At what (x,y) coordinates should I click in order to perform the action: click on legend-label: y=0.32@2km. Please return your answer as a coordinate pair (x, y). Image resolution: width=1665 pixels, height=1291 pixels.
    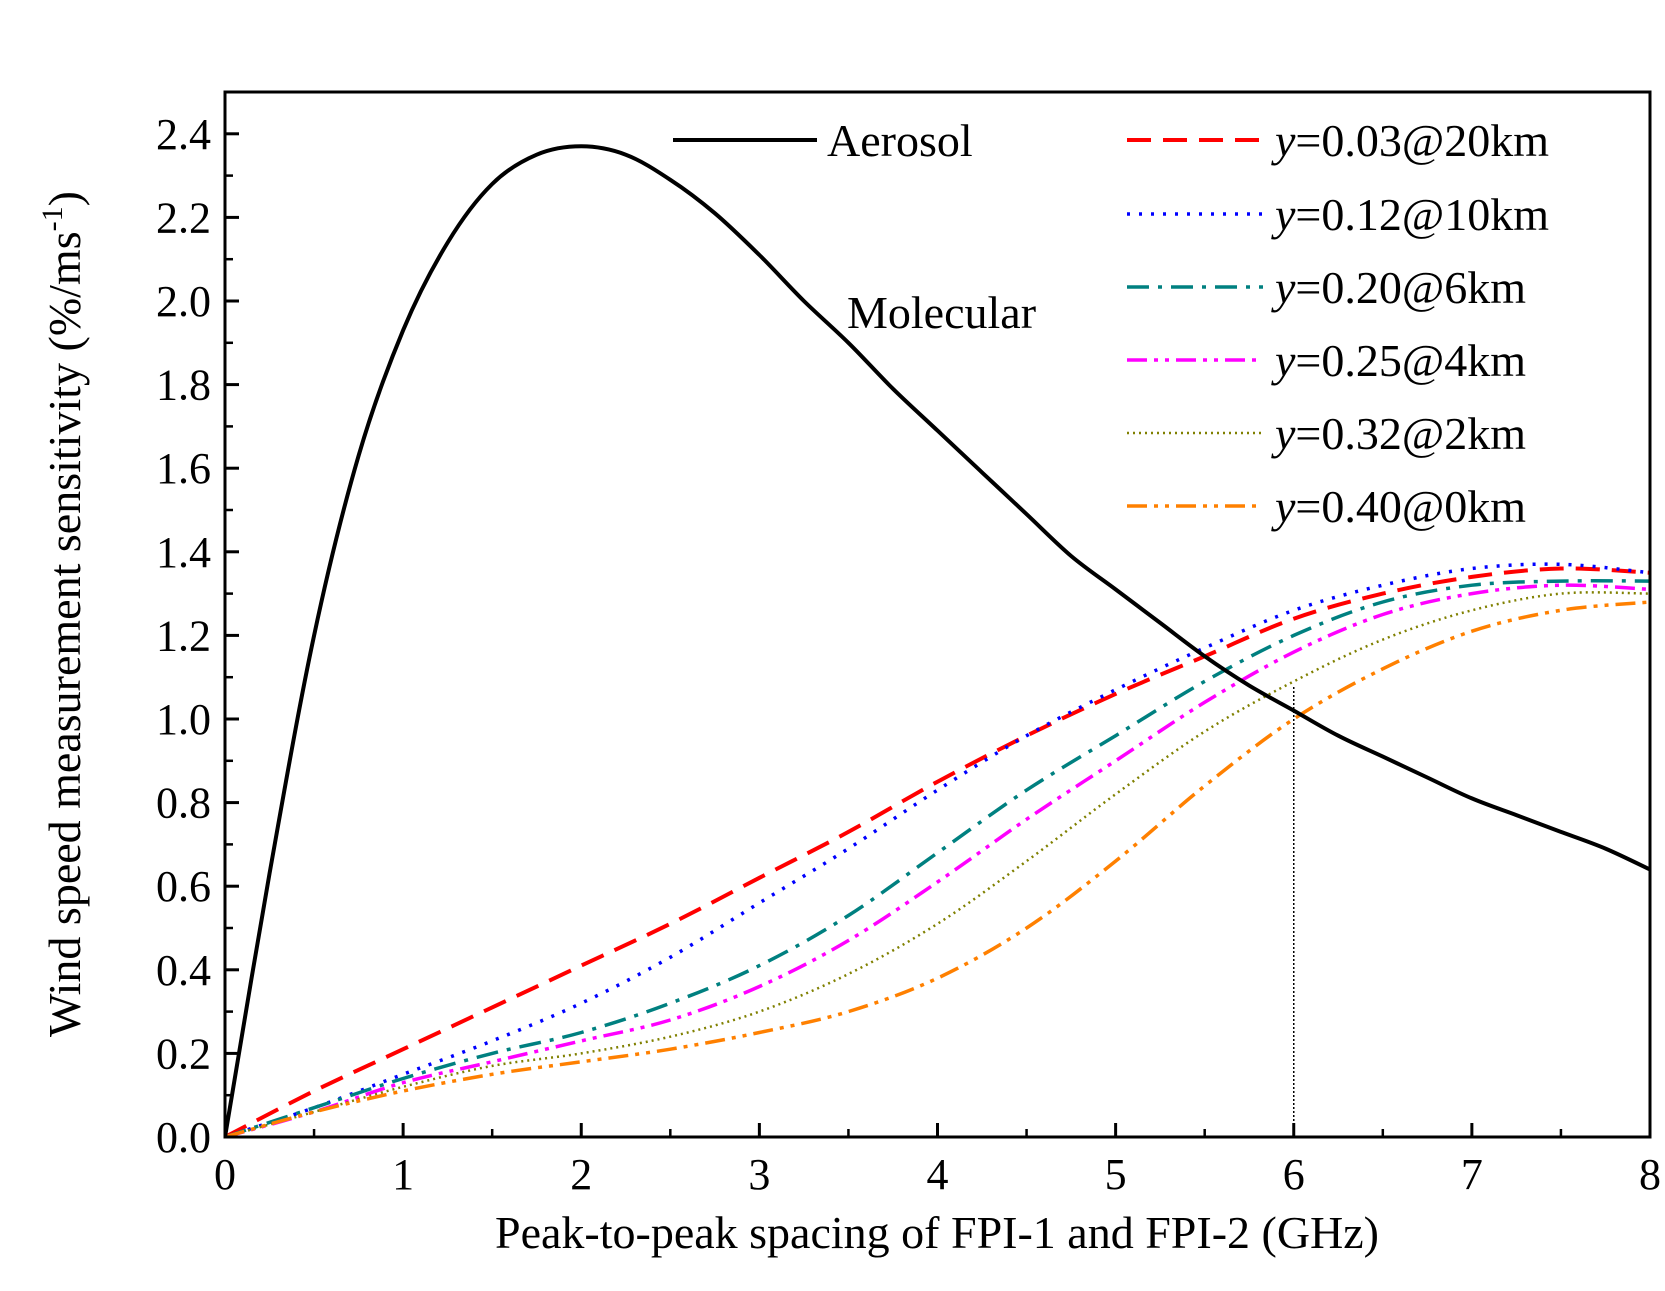
    Looking at the image, I should click on (1398, 433).